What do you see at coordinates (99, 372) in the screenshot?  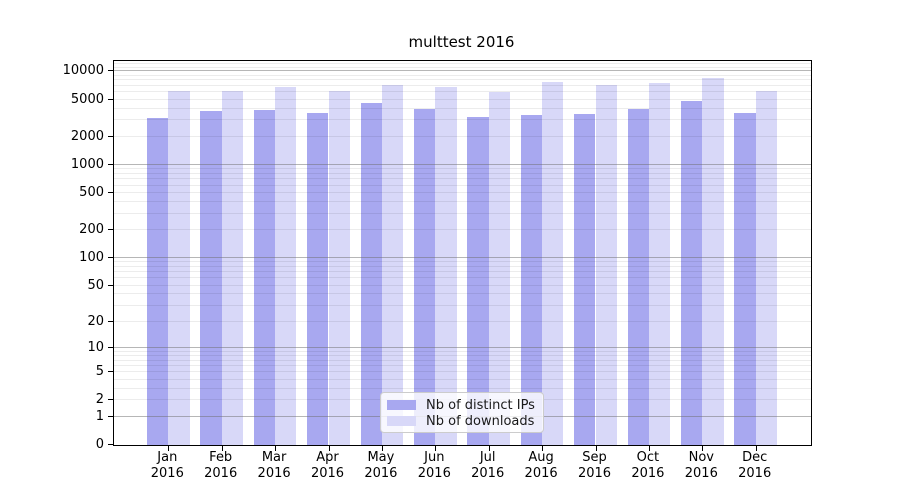 I see `y-tick-label: 5` at bounding box center [99, 372].